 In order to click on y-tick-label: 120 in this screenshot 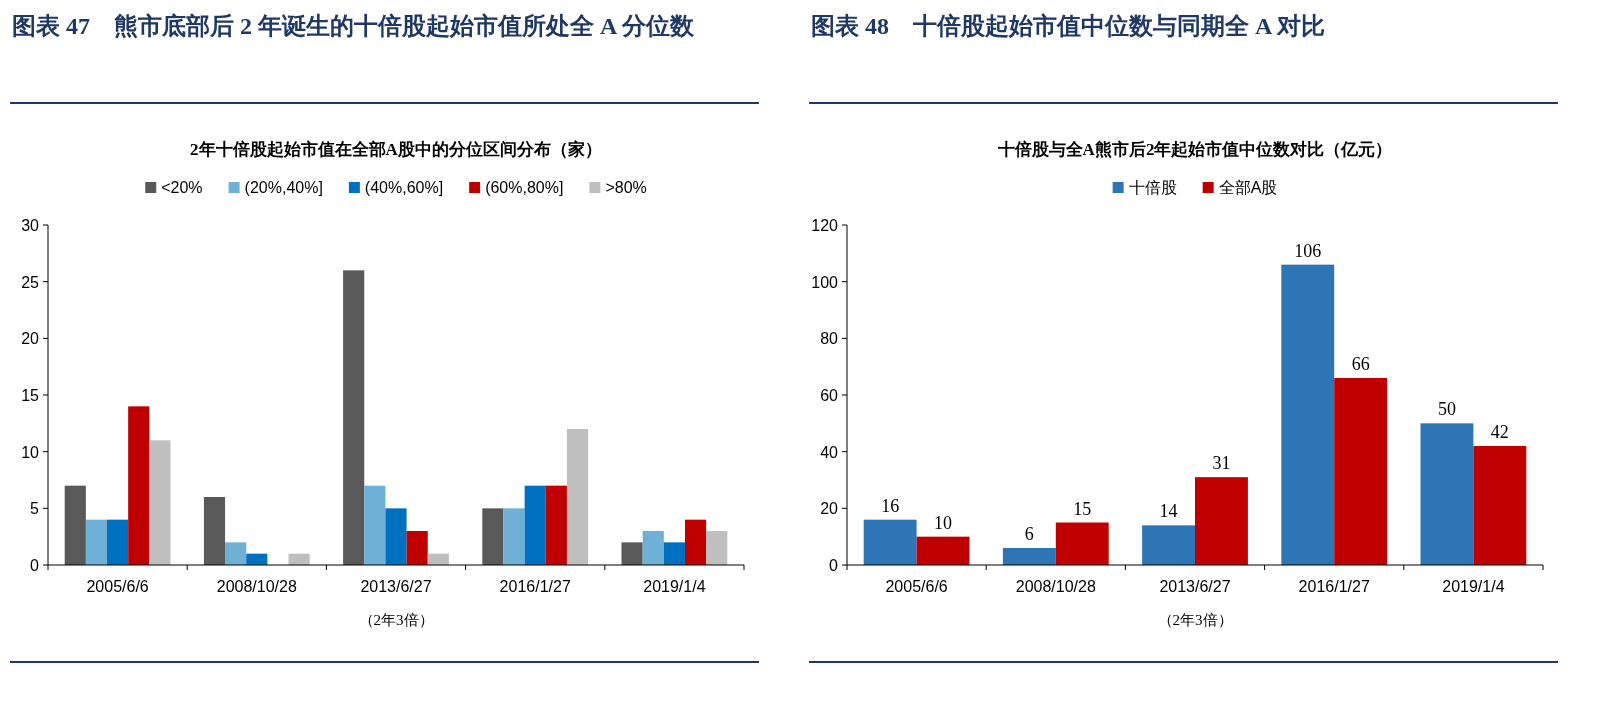, I will do `click(825, 225)`.